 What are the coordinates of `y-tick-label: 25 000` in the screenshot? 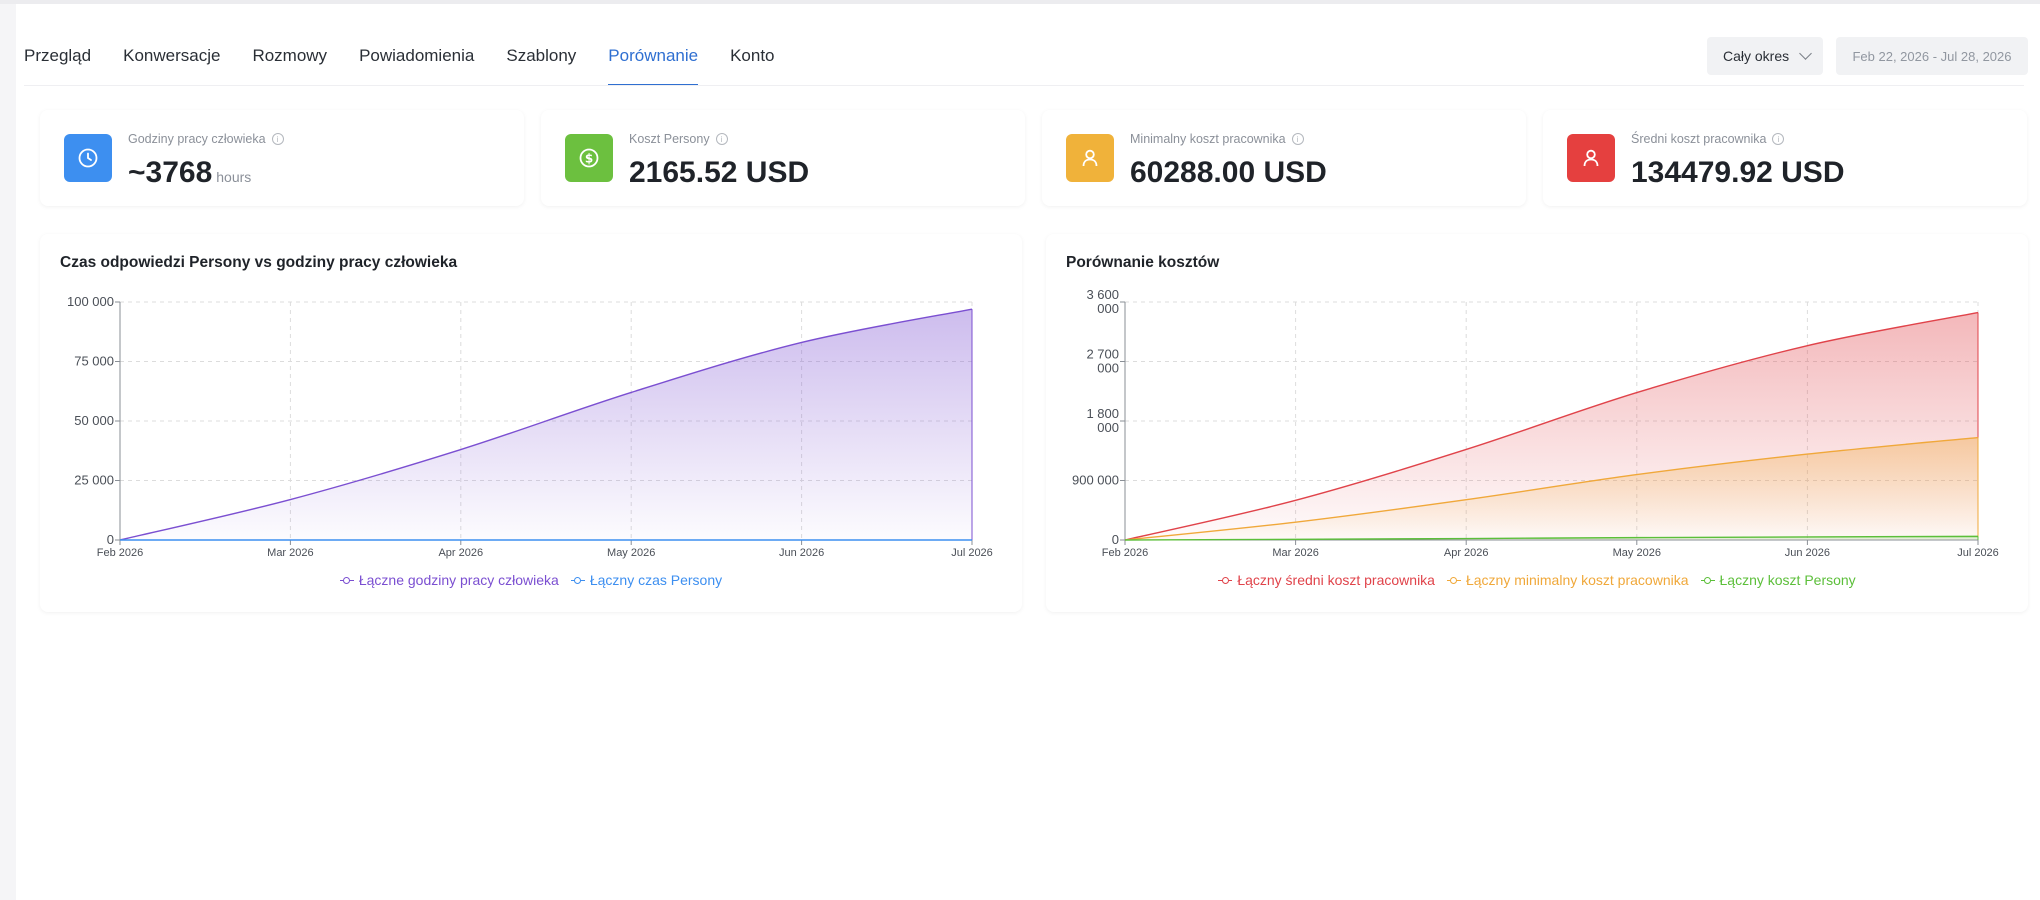 It's located at (94, 480).